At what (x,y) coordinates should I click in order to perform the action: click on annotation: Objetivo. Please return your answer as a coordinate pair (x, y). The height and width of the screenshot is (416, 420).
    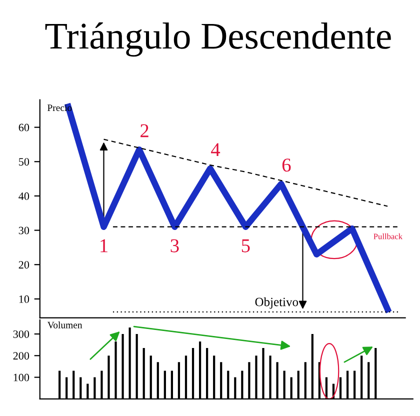
    Looking at the image, I should click on (276, 303).